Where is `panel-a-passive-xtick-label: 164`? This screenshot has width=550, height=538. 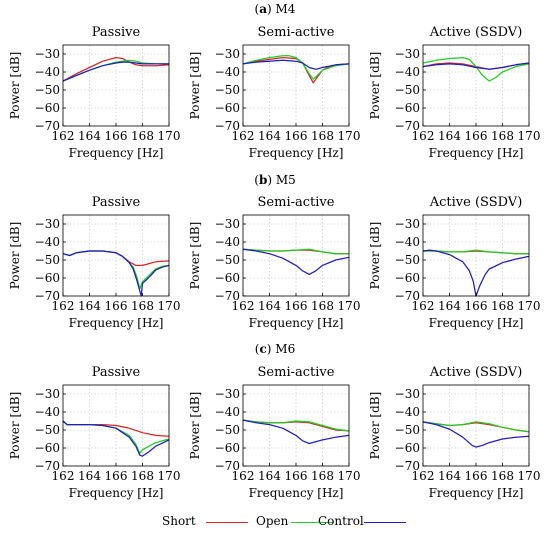 panel-a-passive-xtick-label: 164 is located at coordinates (89, 136).